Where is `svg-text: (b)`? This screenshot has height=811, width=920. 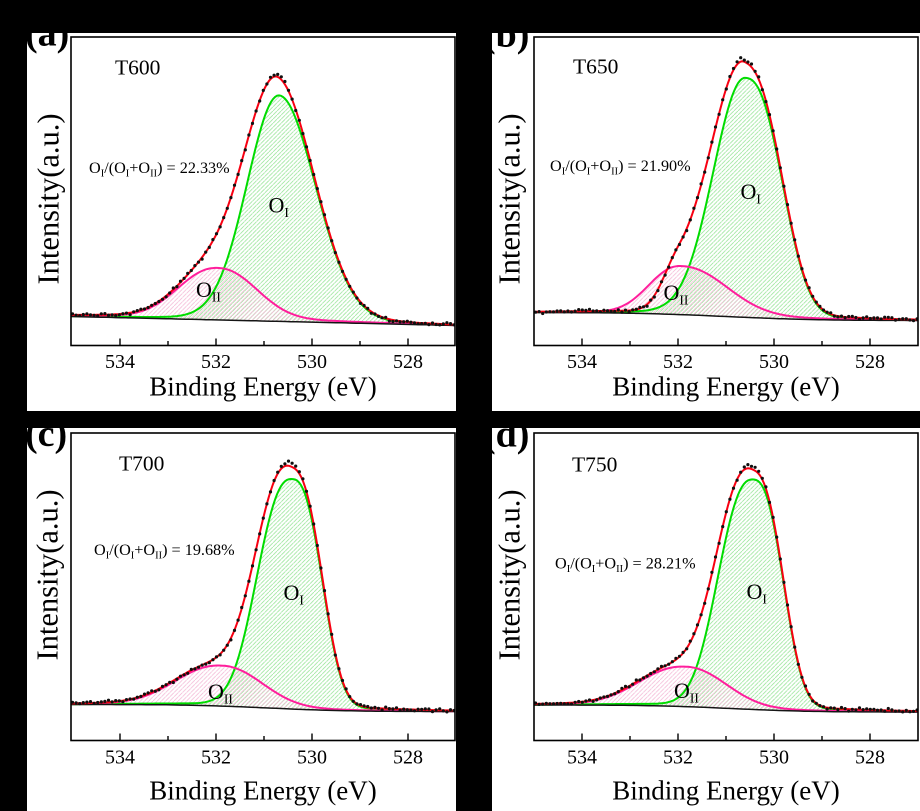 svg-text: (b) is located at coordinates (506, 35).